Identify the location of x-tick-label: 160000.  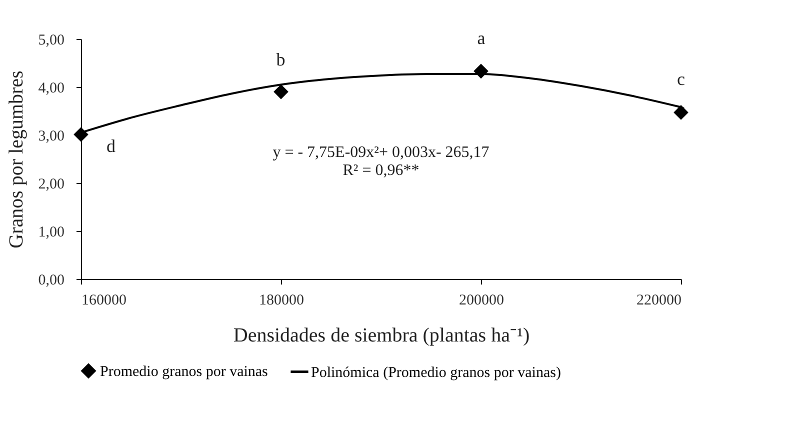
(104, 300).